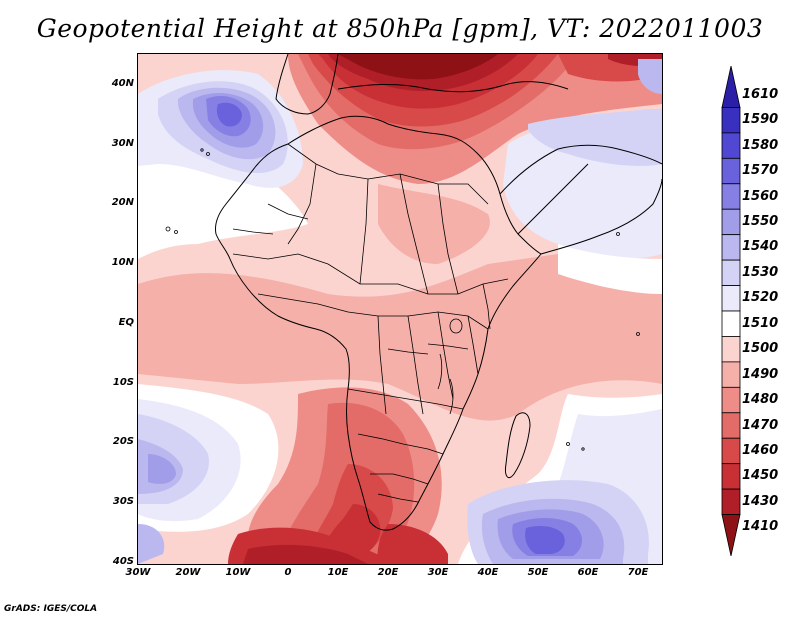  What do you see at coordinates (51, 609) in the screenshot?
I see `footer-credit: GrADS: IGES/COLA` at bounding box center [51, 609].